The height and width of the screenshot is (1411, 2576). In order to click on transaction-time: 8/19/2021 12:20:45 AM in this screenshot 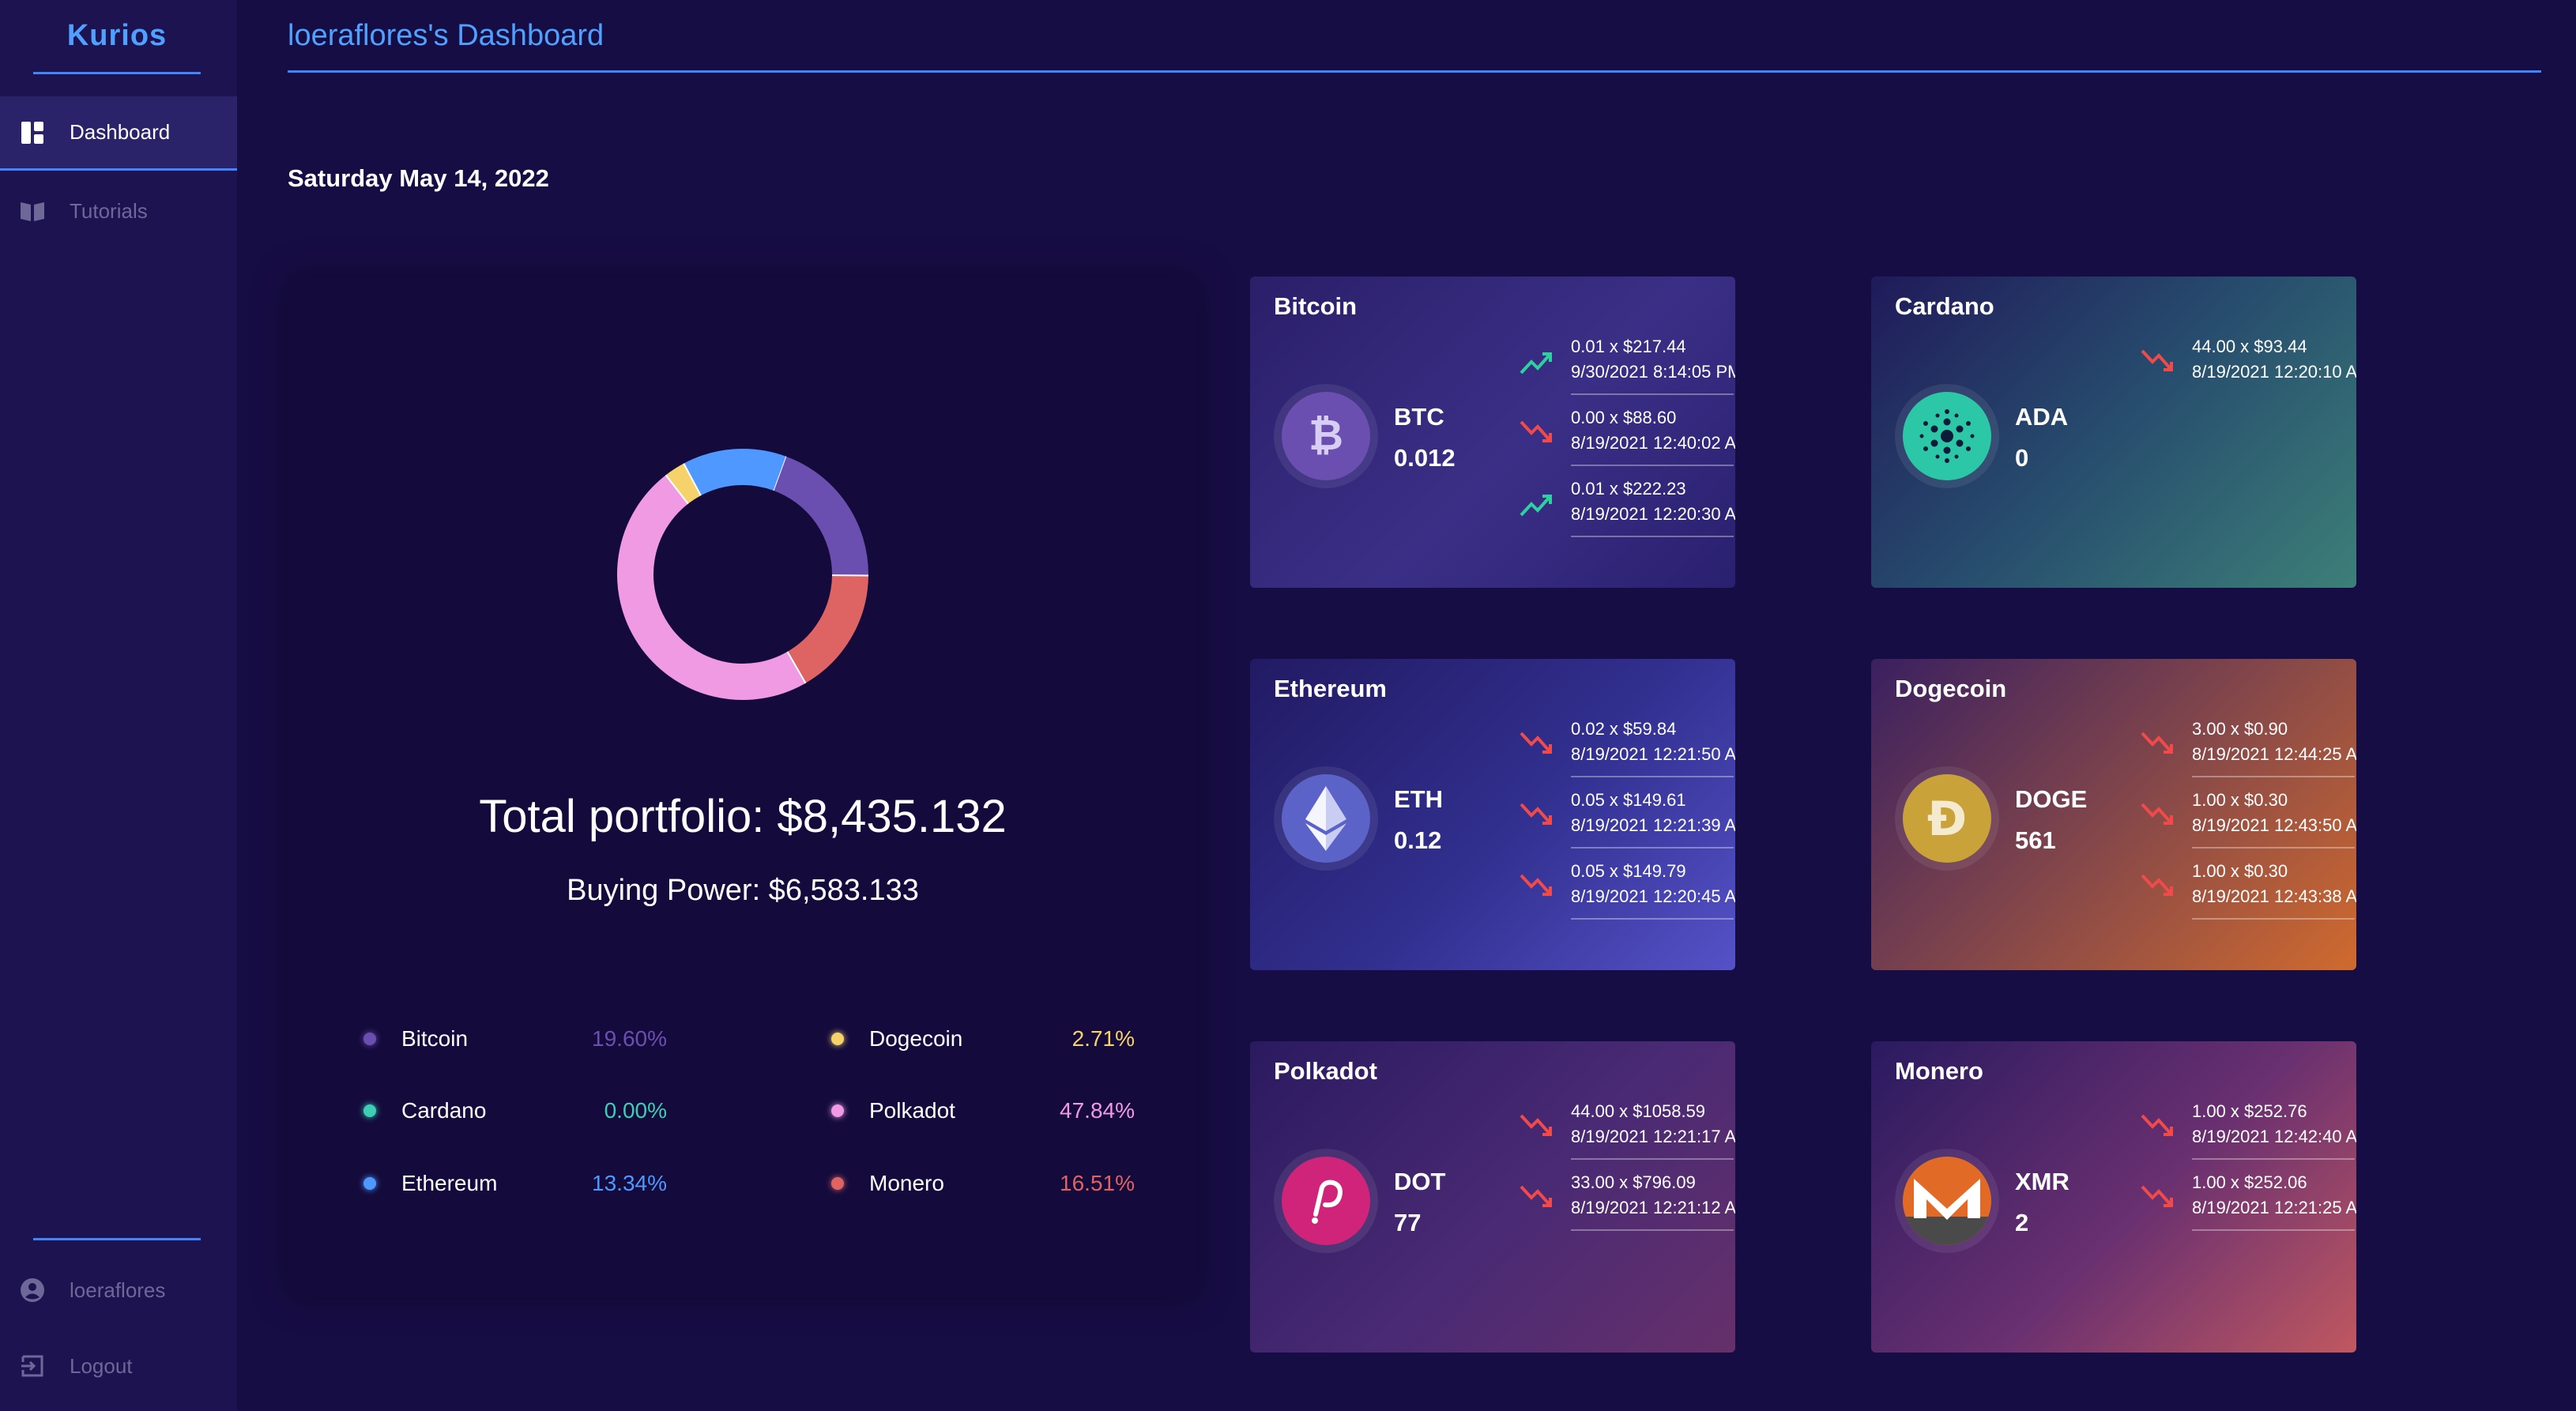, I will do `click(1653, 896)`.